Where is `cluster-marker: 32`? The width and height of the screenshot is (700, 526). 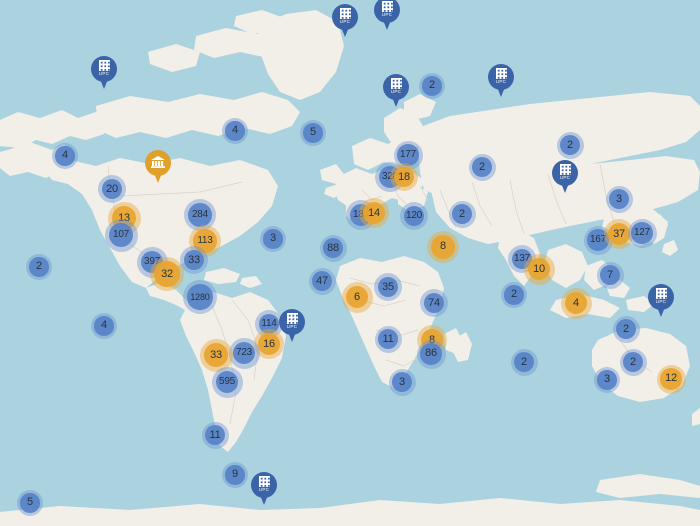
cluster-marker: 32 is located at coordinates (167, 274).